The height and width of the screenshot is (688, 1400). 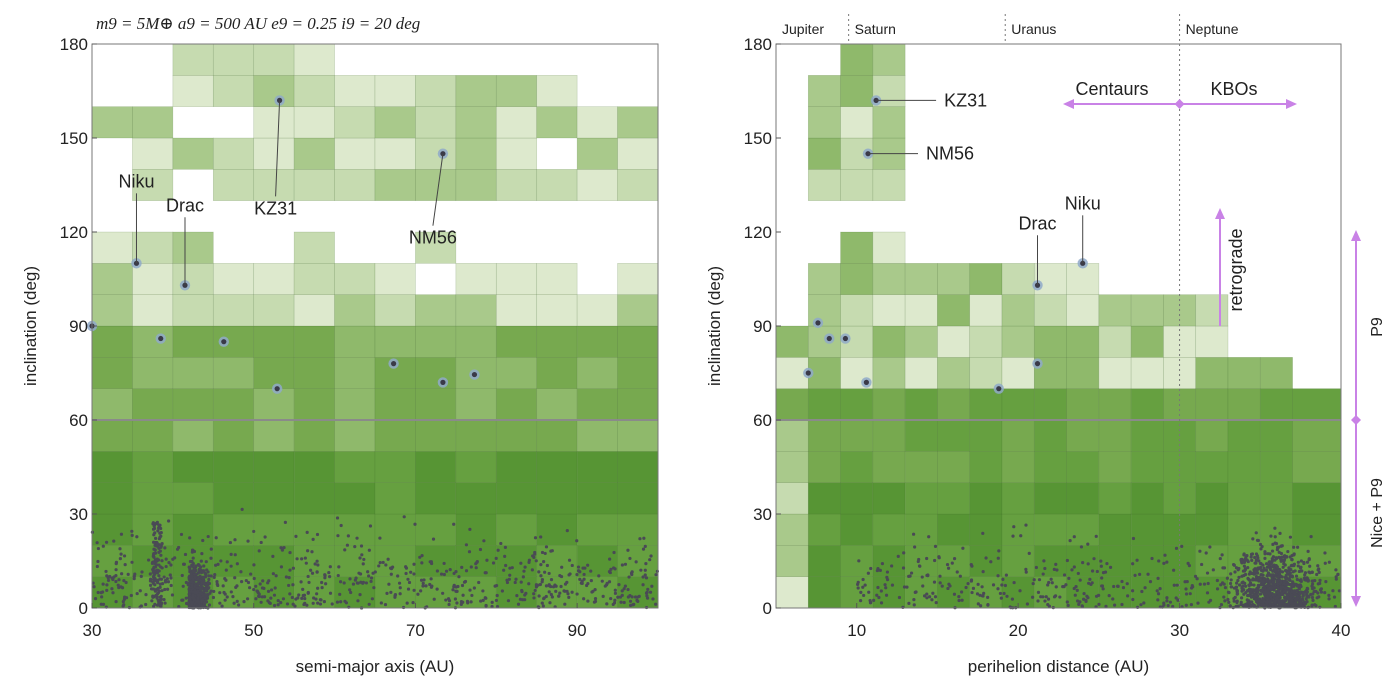 I want to click on object-marker, so click(x=277, y=389).